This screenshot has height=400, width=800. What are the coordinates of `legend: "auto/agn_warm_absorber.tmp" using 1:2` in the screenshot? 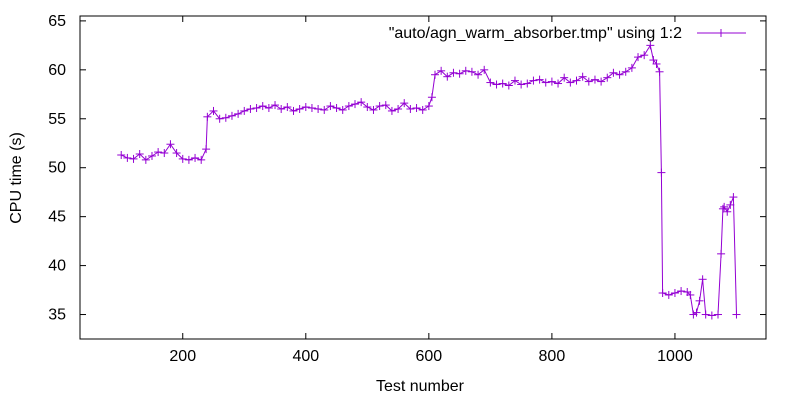 It's located at (567, 33).